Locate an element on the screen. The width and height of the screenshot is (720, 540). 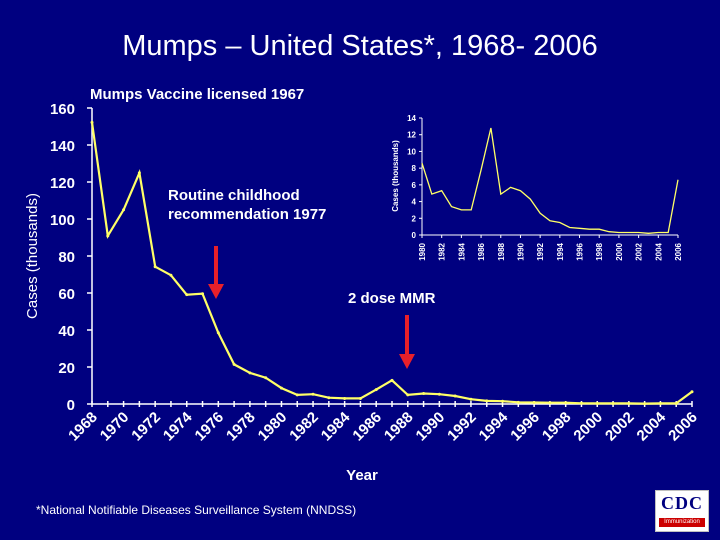
inset-y-tick-label: 12 is located at coordinates (411, 135).